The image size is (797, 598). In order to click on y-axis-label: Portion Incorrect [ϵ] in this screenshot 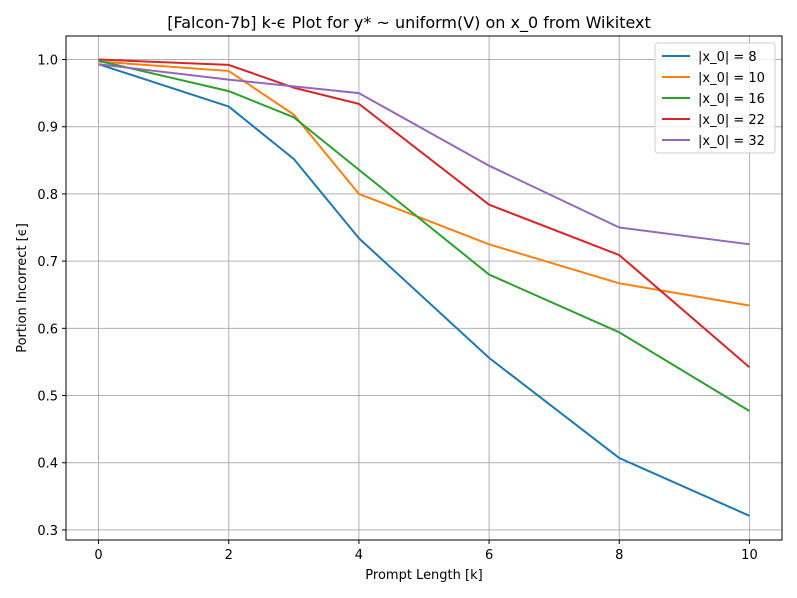, I will do `click(22, 288)`.